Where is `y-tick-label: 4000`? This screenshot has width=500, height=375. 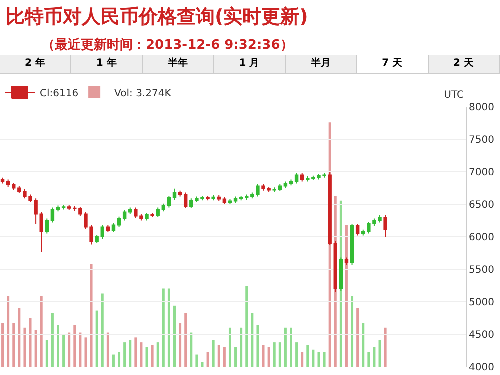 y-tick-label: 4000 is located at coordinates (481, 368).